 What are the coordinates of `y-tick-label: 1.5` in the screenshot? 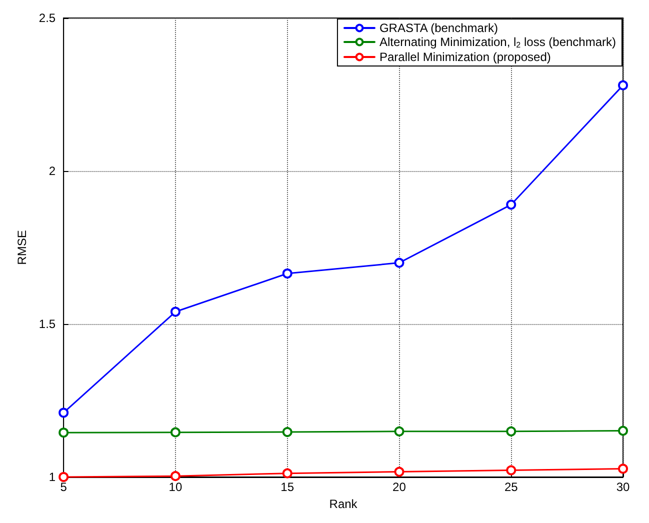 It's located at (47, 324).